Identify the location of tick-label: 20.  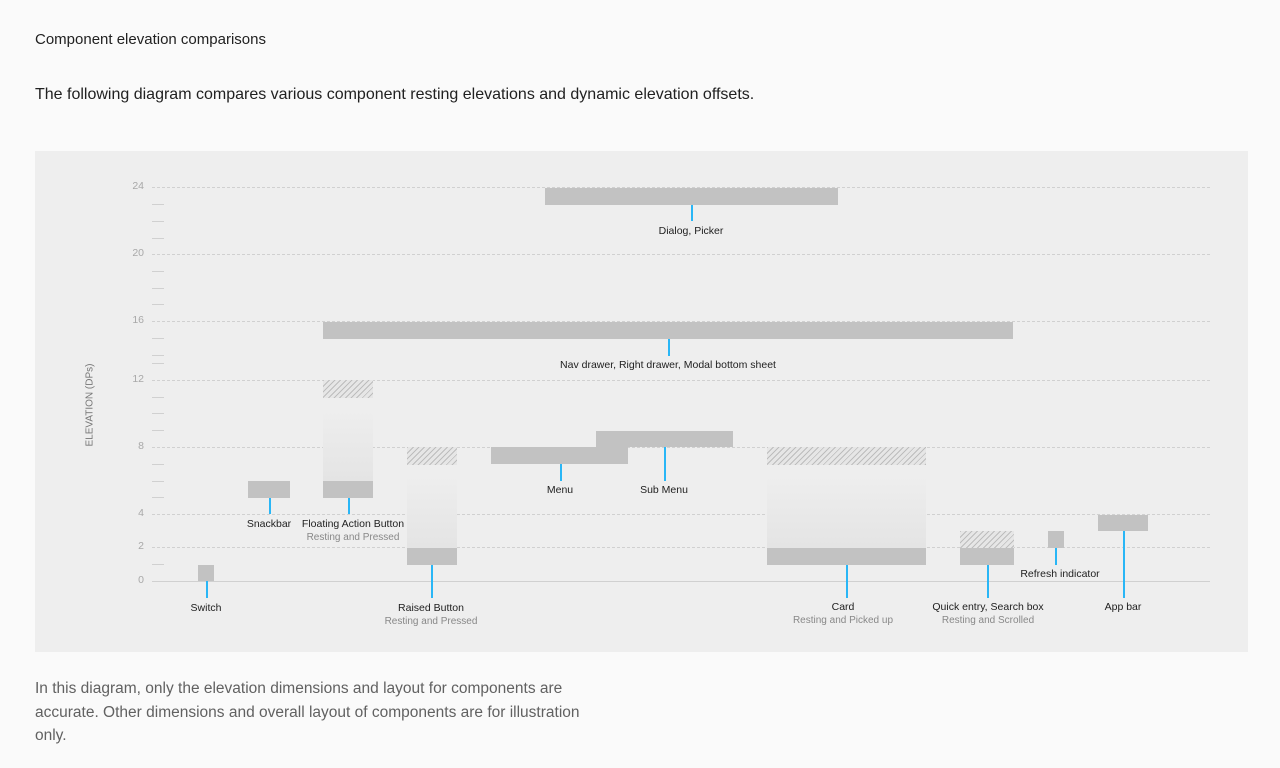
(138, 253).